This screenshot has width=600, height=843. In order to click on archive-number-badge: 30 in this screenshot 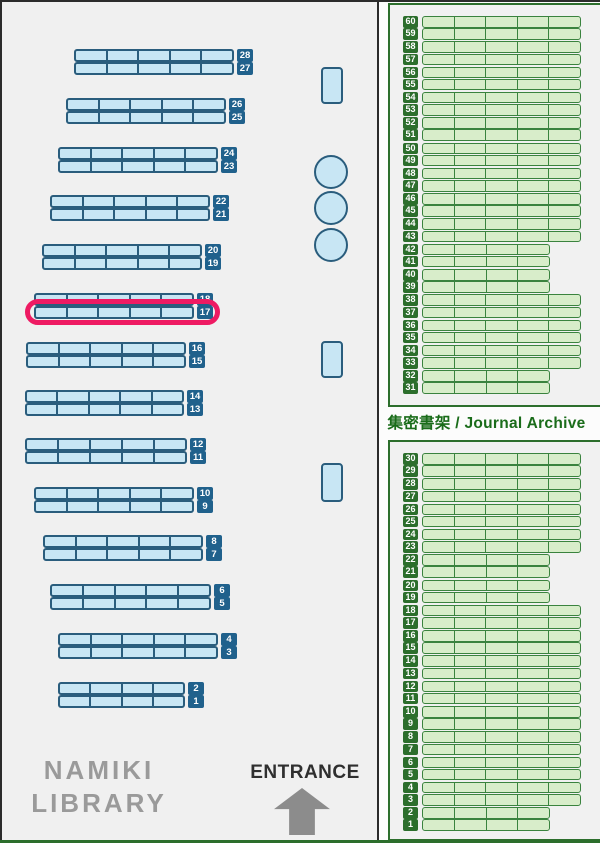, I will do `click(410, 459)`.